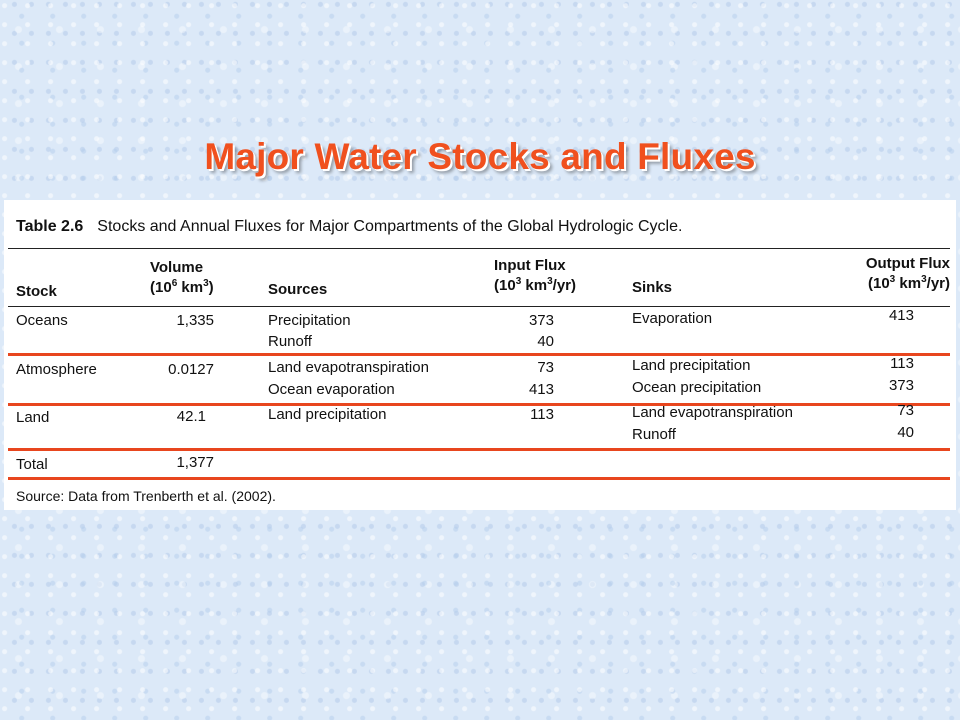  What do you see at coordinates (177, 267) in the screenshot?
I see `header-volume-label: Volume` at bounding box center [177, 267].